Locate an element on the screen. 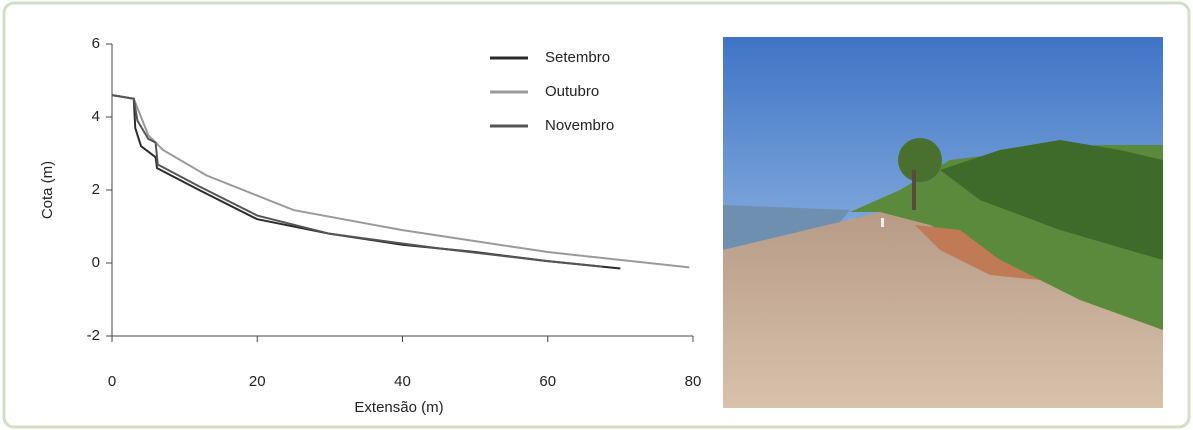  y-tick-label: -2 is located at coordinates (93, 335).